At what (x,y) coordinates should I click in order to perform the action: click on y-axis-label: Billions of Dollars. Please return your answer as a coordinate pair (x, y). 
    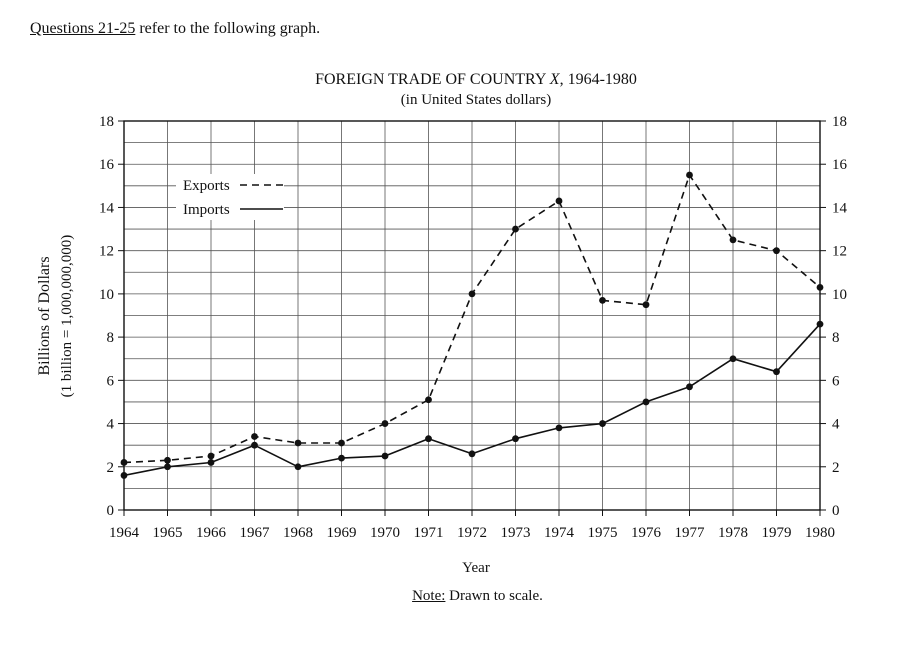
    Looking at the image, I should click on (44, 315).